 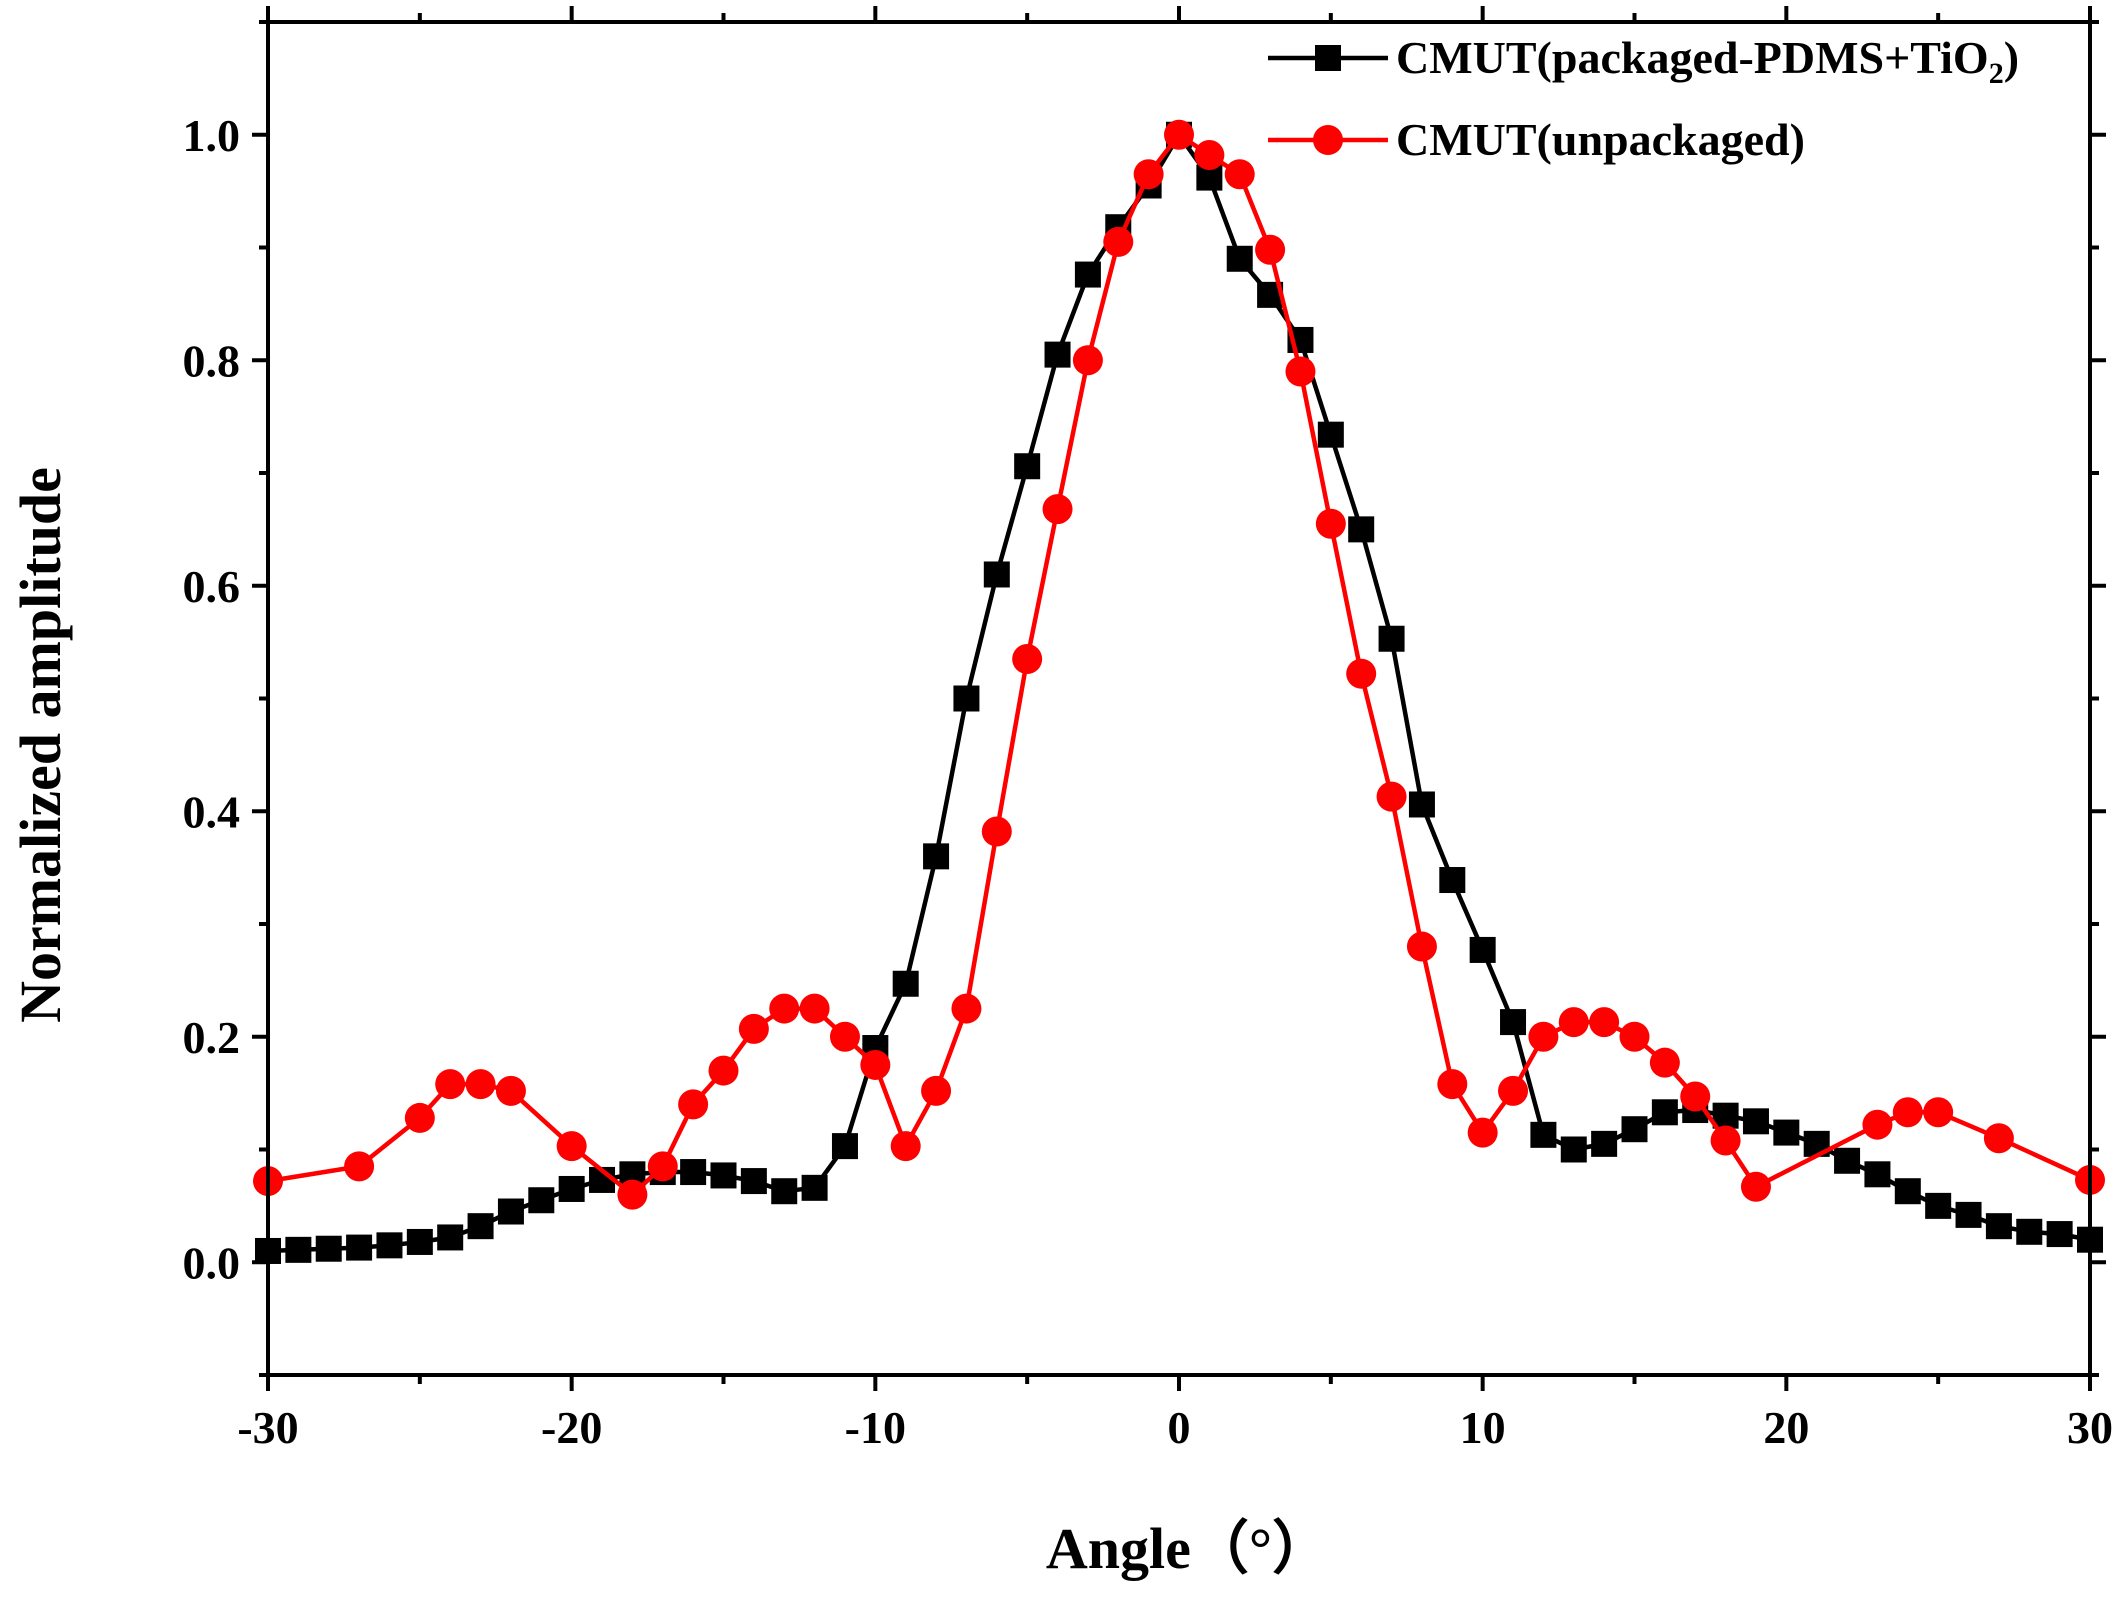 What do you see at coordinates (212, 360) in the screenshot?
I see `y-tick-label: 0.8` at bounding box center [212, 360].